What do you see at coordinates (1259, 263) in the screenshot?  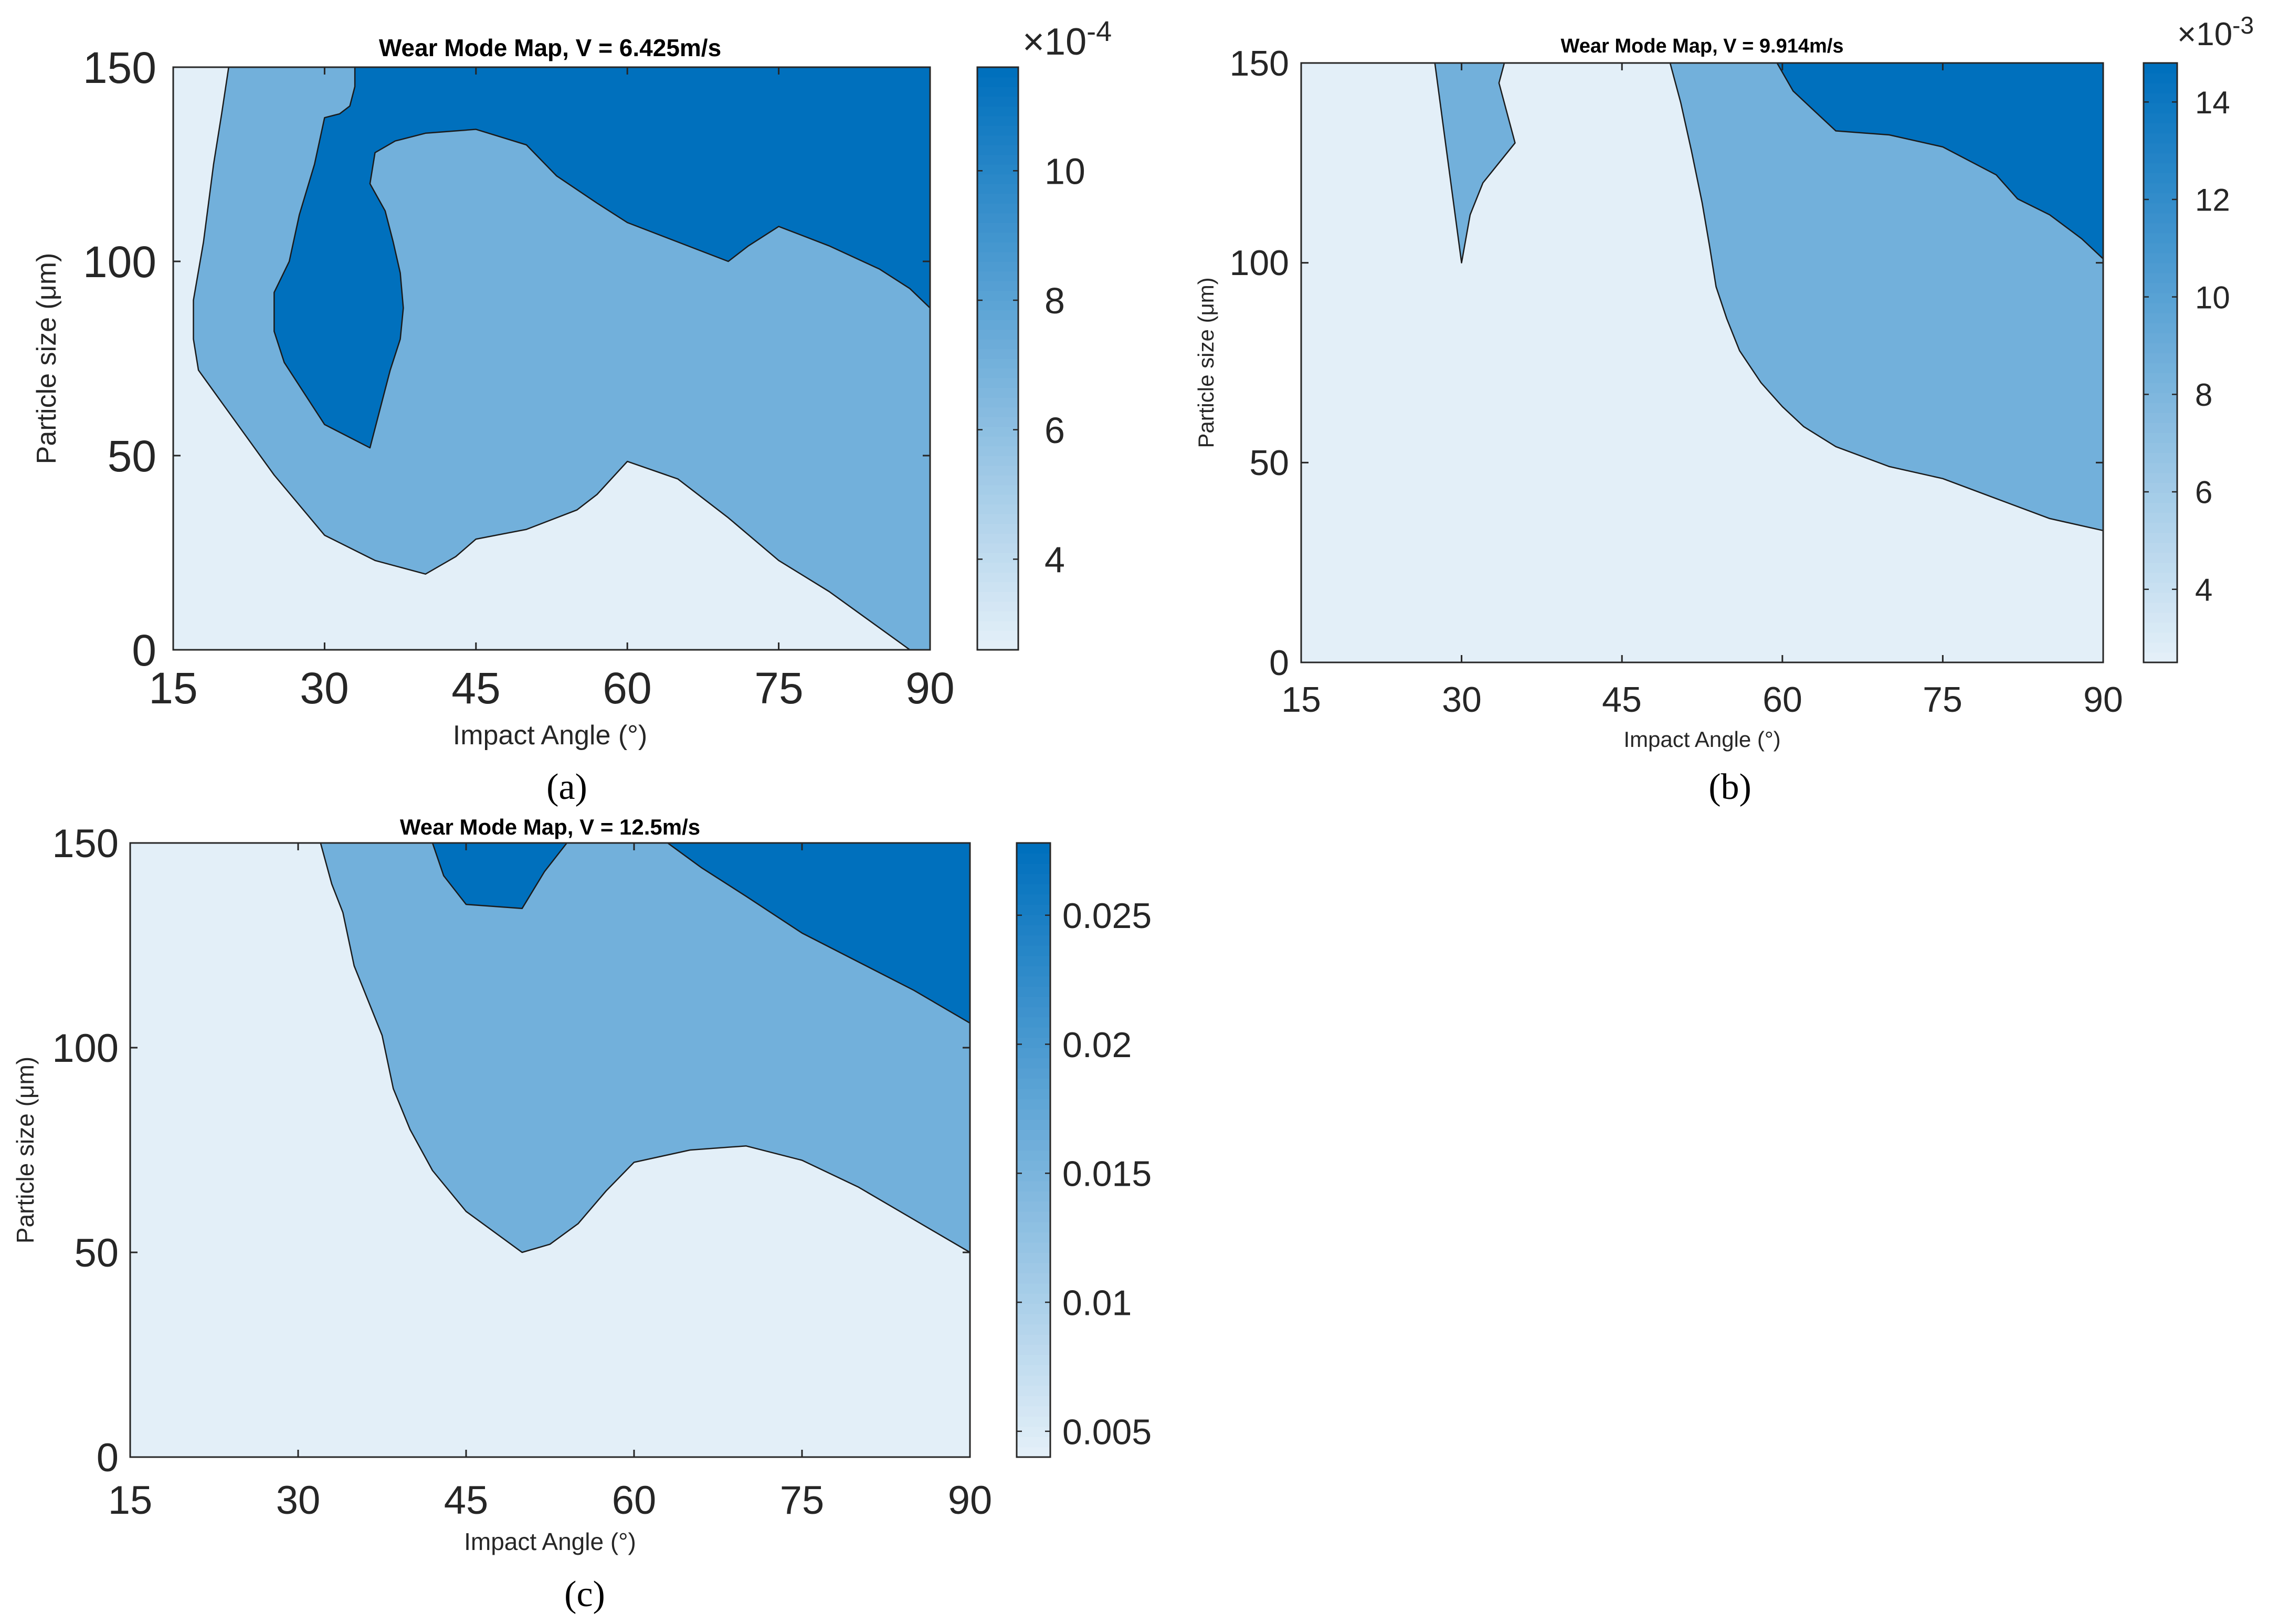 I see `panel-b-y-tick: 100` at bounding box center [1259, 263].